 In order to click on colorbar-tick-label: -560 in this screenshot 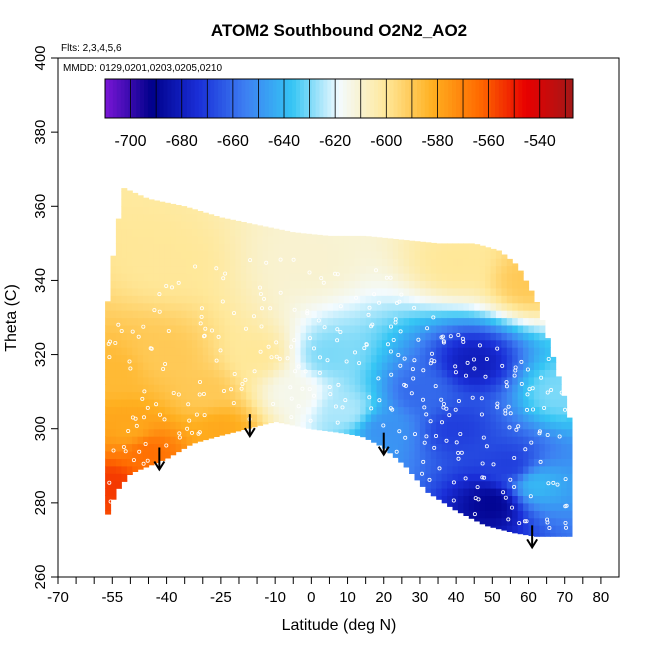, I will do `click(489, 141)`.